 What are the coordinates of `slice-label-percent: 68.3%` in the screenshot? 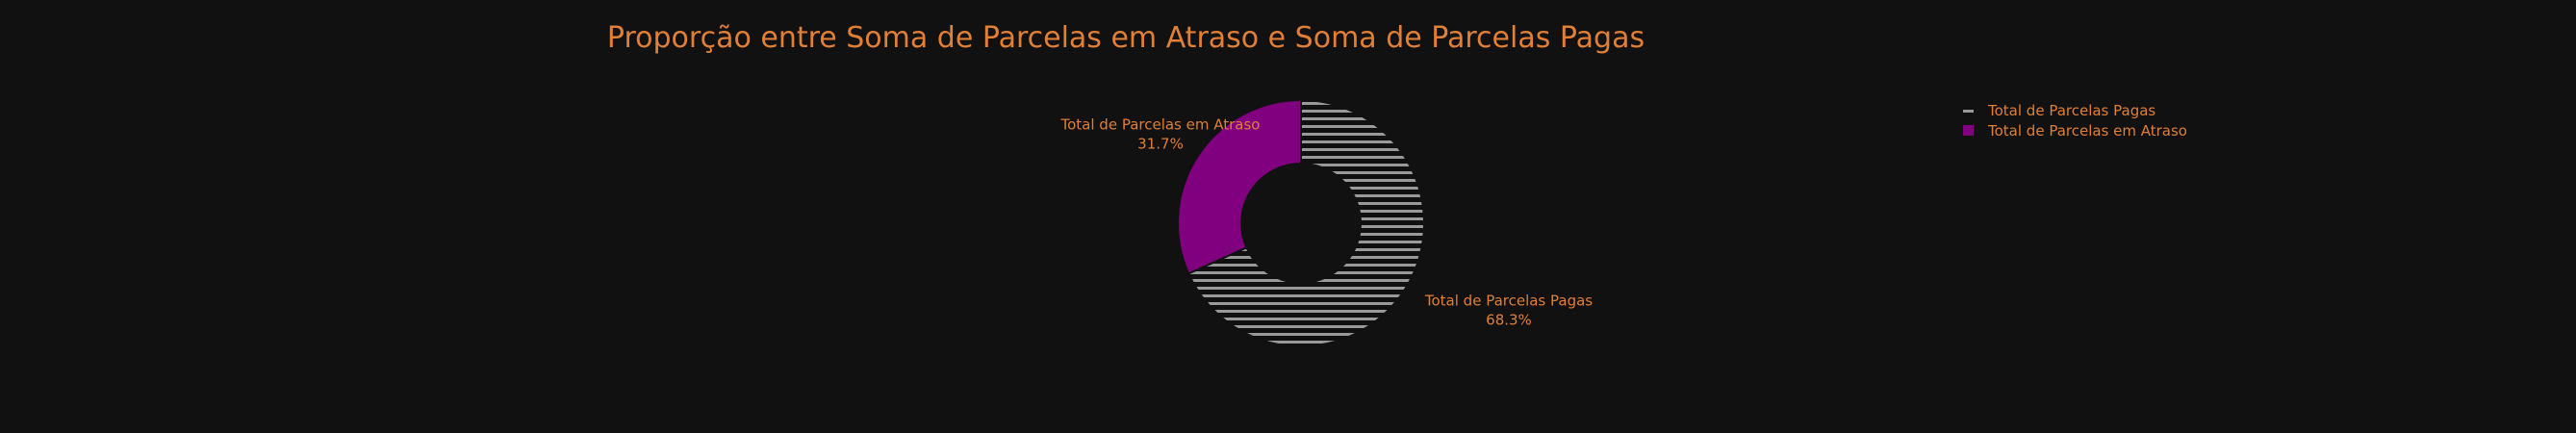 It's located at (1509, 319).